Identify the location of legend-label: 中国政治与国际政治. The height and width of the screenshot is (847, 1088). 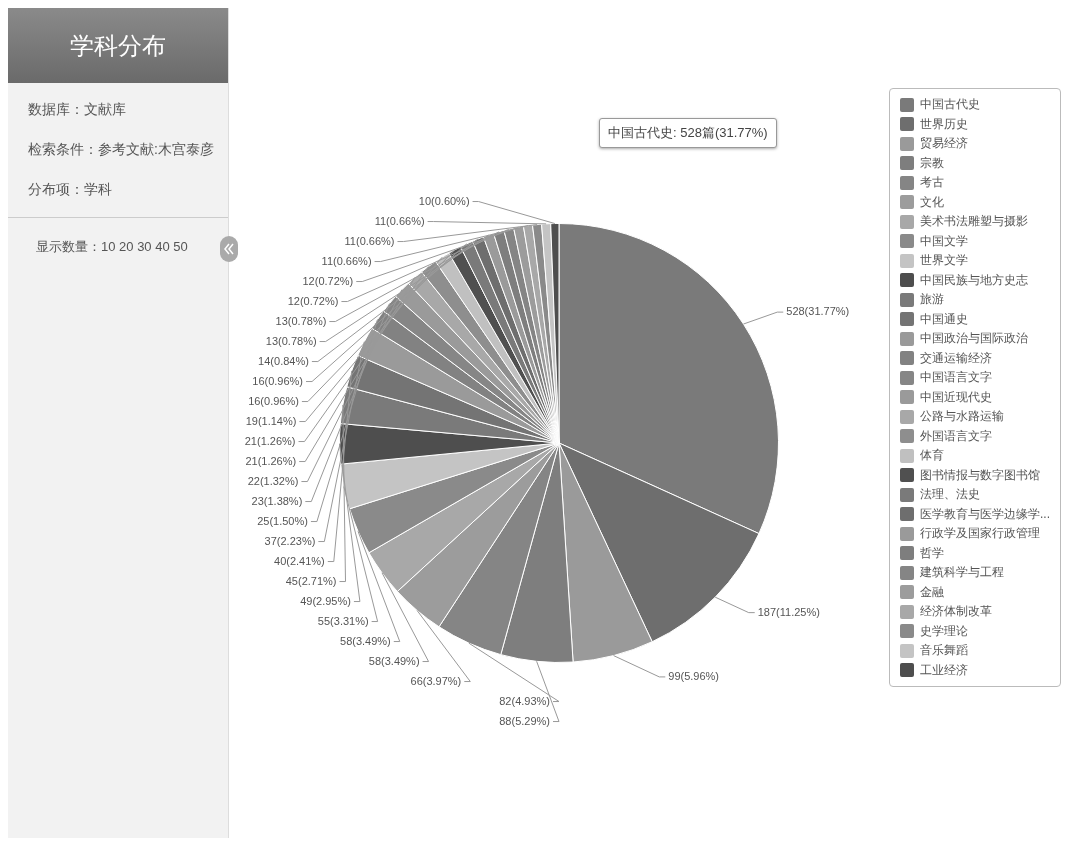
(974, 339).